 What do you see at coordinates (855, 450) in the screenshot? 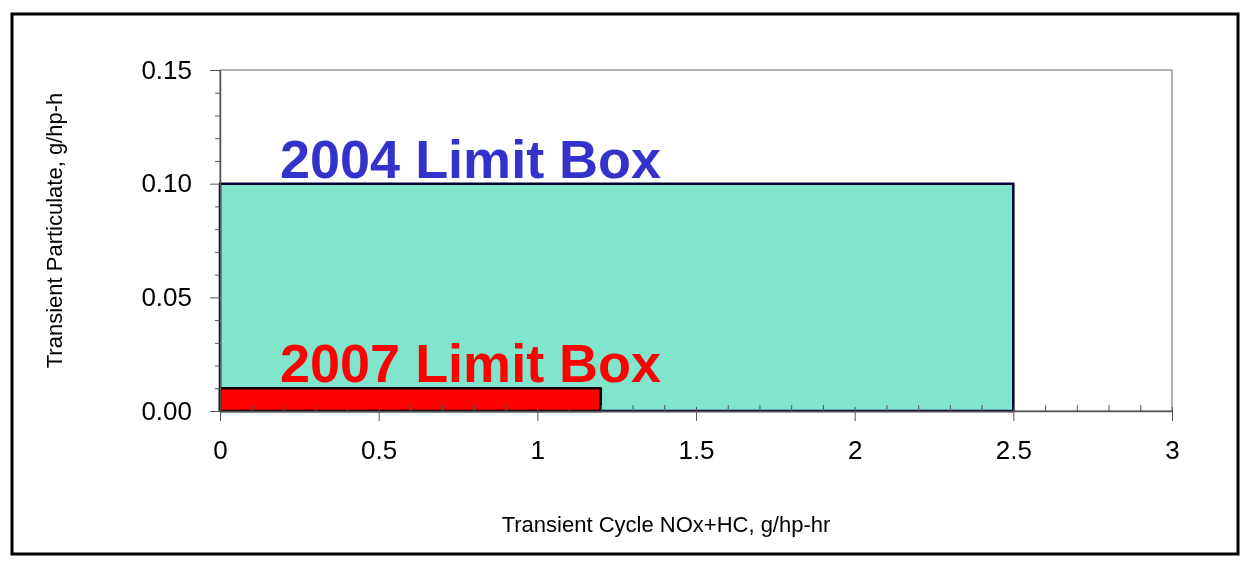
I see `x-tick-label: 2` at bounding box center [855, 450].